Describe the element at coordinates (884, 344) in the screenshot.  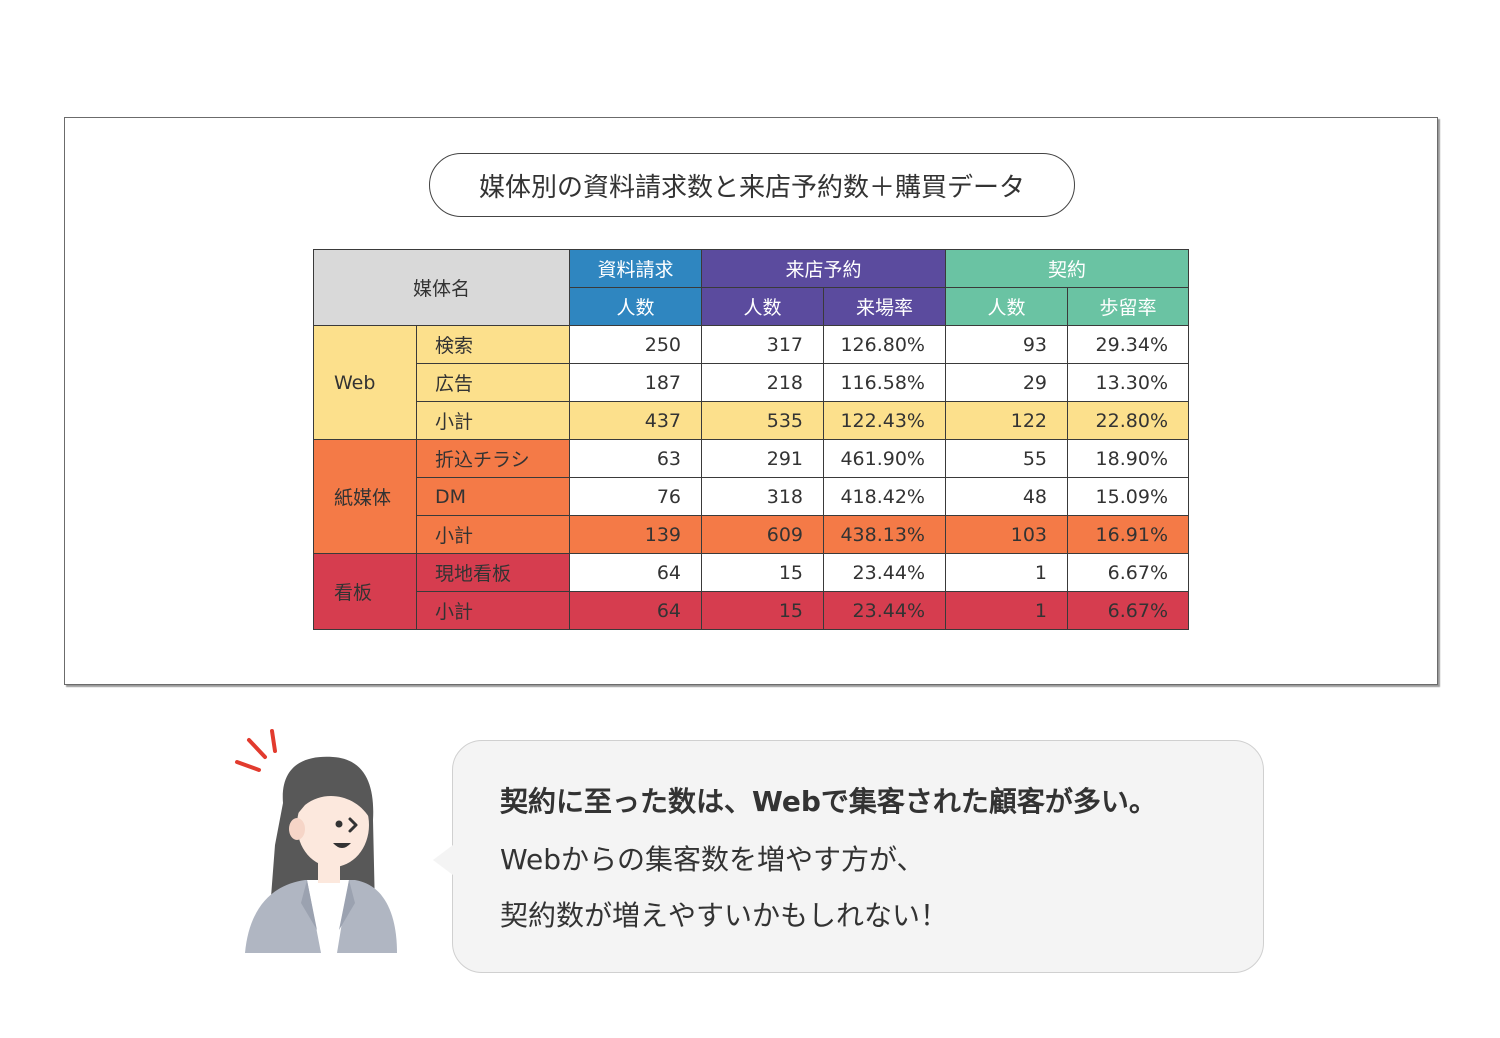
I see `visit-rate-cell: 126.80%` at that location.